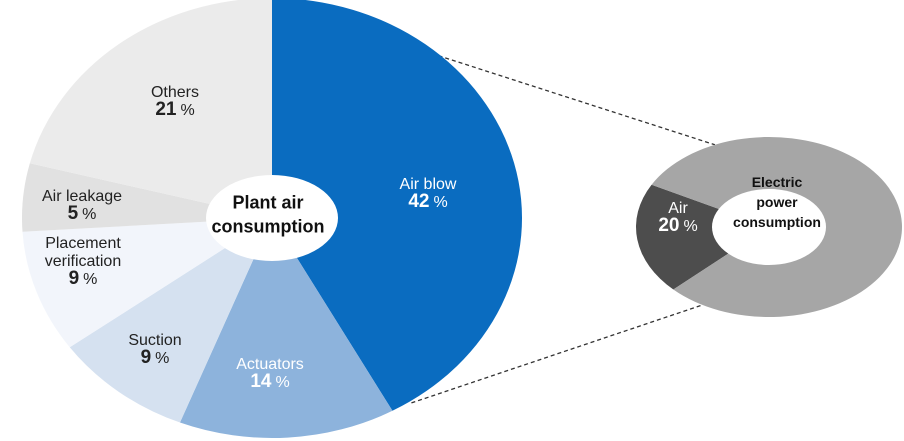 The height and width of the screenshot is (441, 904). What do you see at coordinates (154, 350) in the screenshot?
I see `label-suction: Suction 9%` at bounding box center [154, 350].